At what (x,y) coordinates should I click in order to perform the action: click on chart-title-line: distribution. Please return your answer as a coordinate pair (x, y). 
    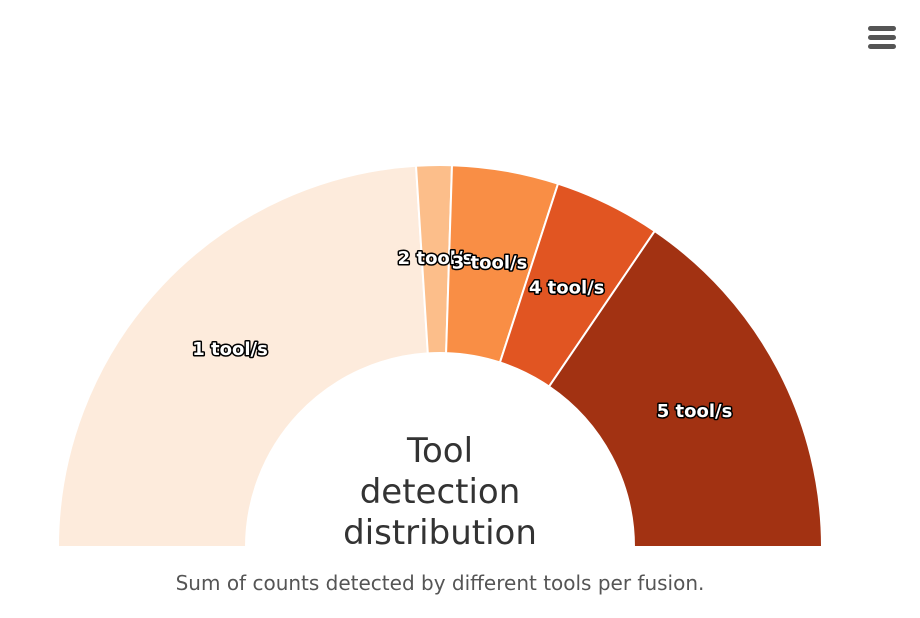
    Looking at the image, I should click on (440, 533).